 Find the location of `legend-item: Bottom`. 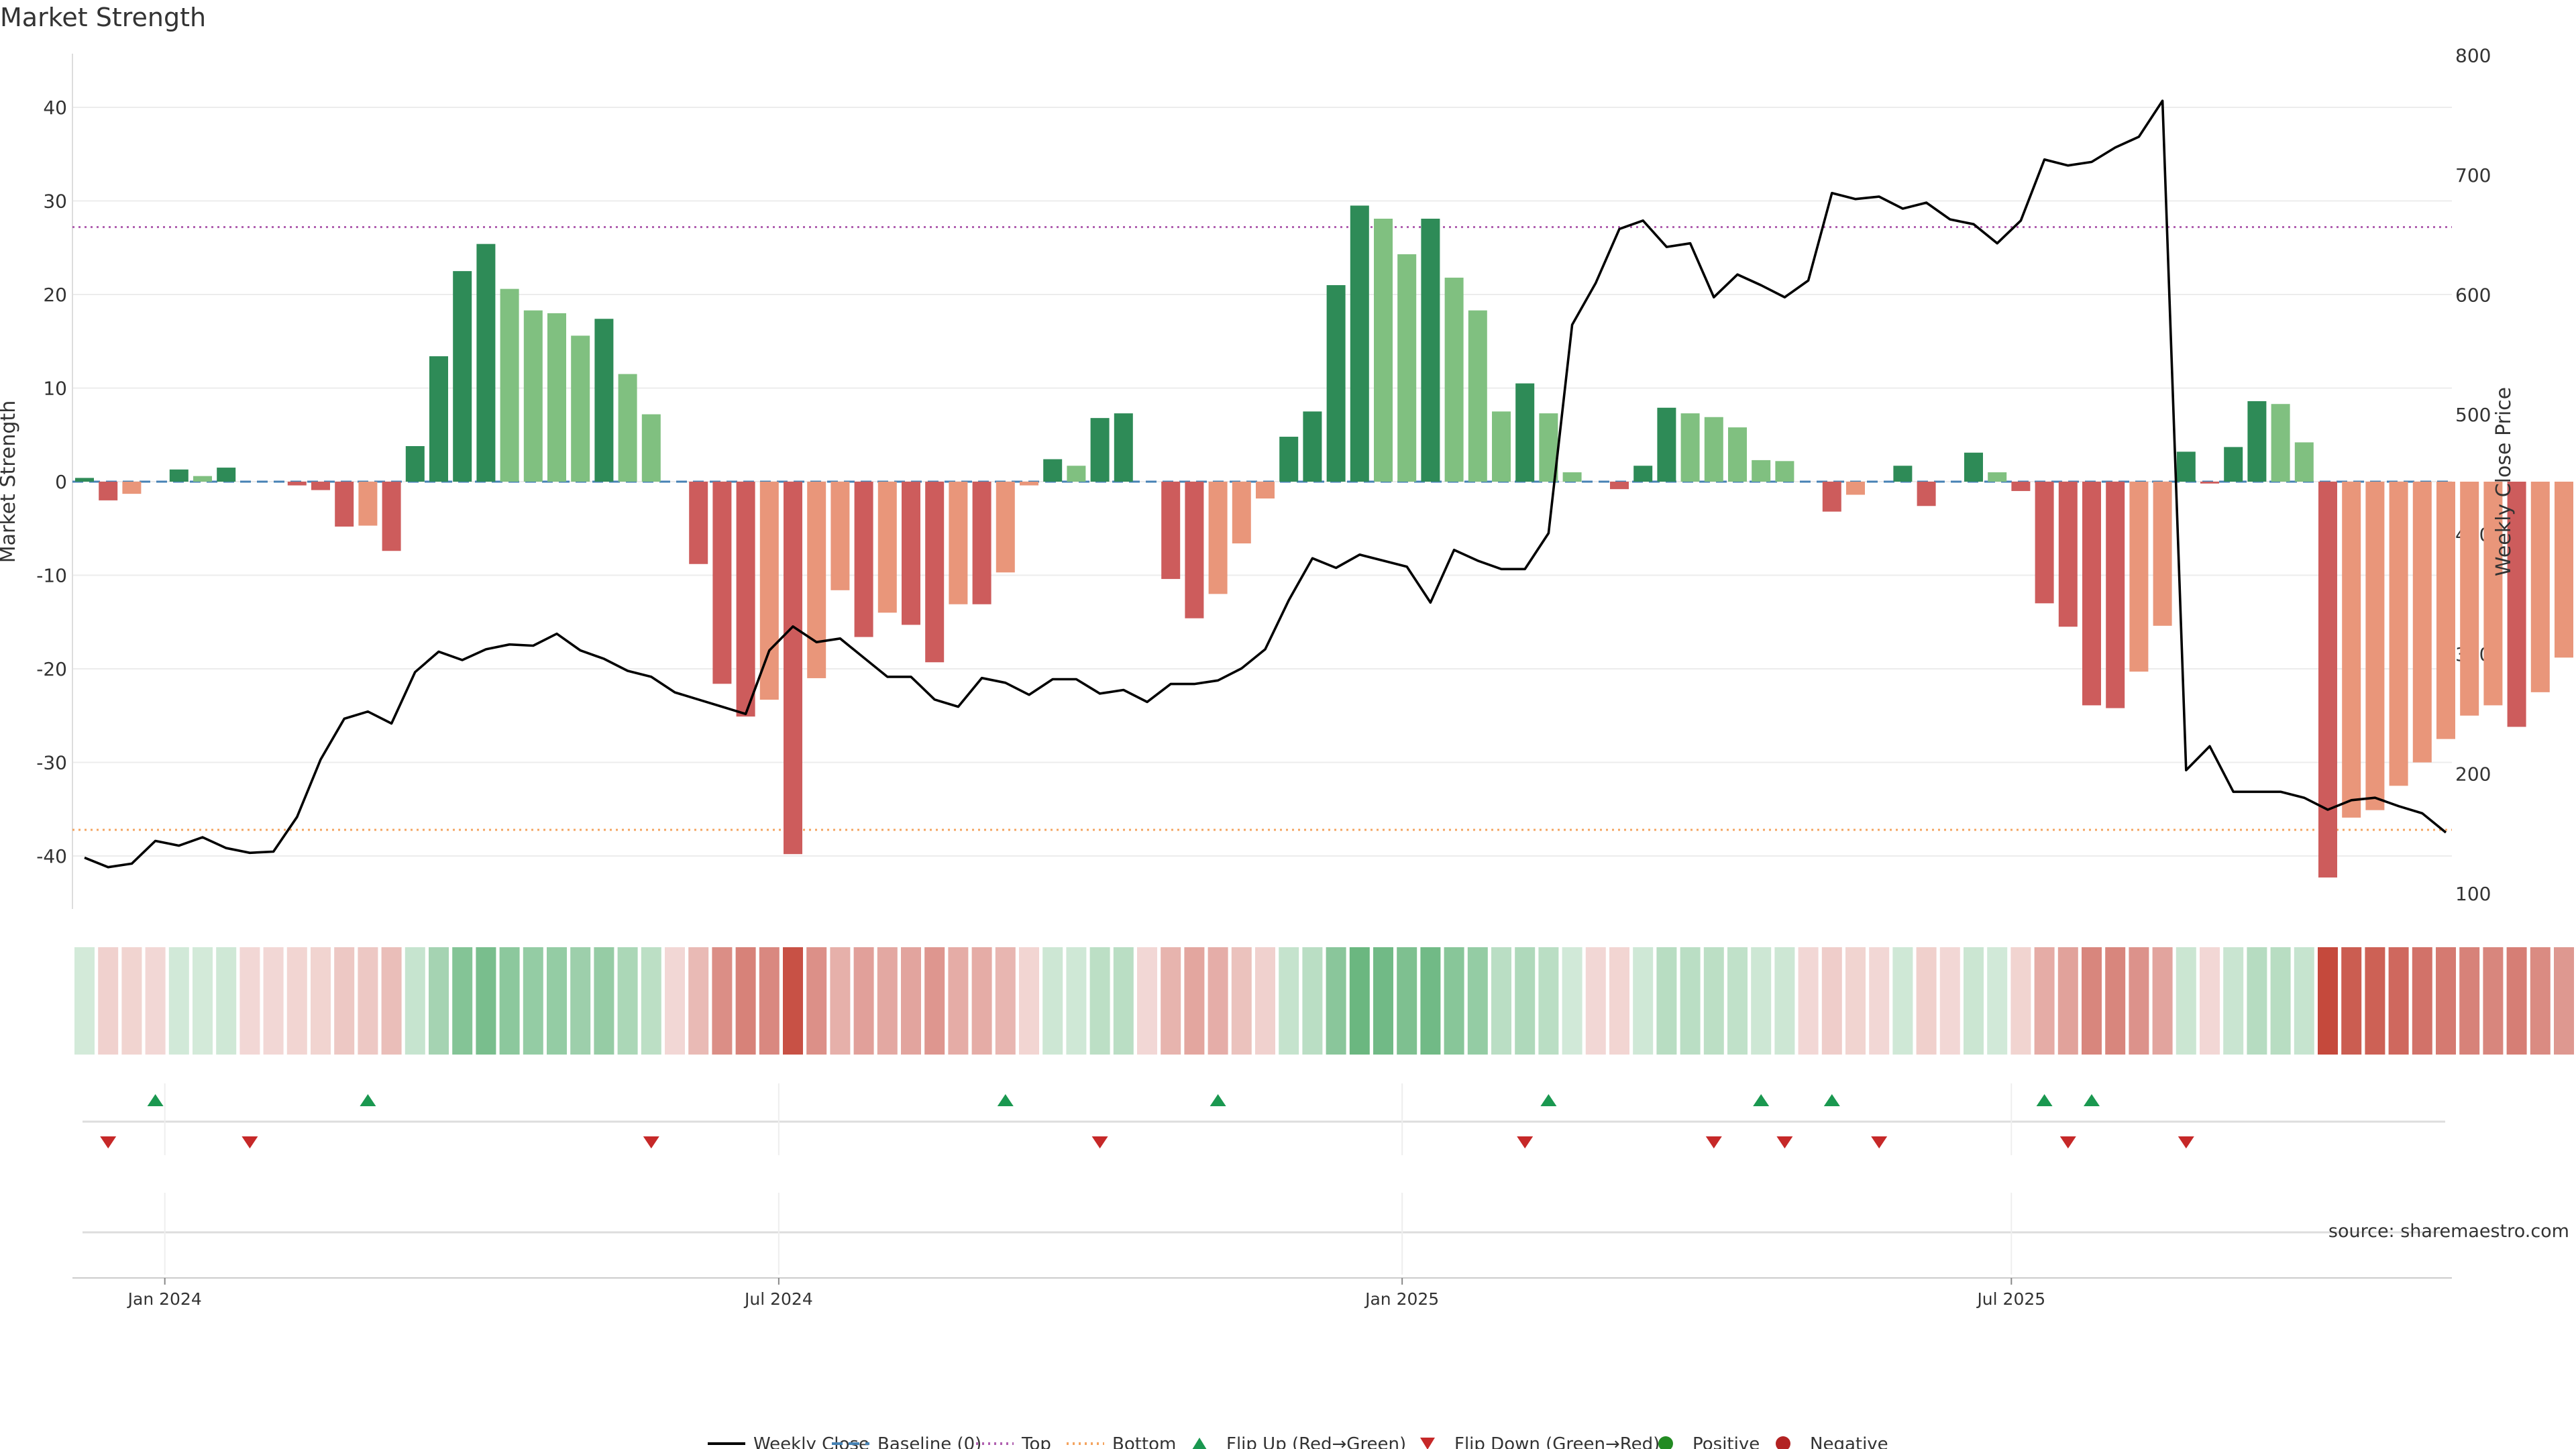

legend-item: Bottom is located at coordinates (1121, 1441).